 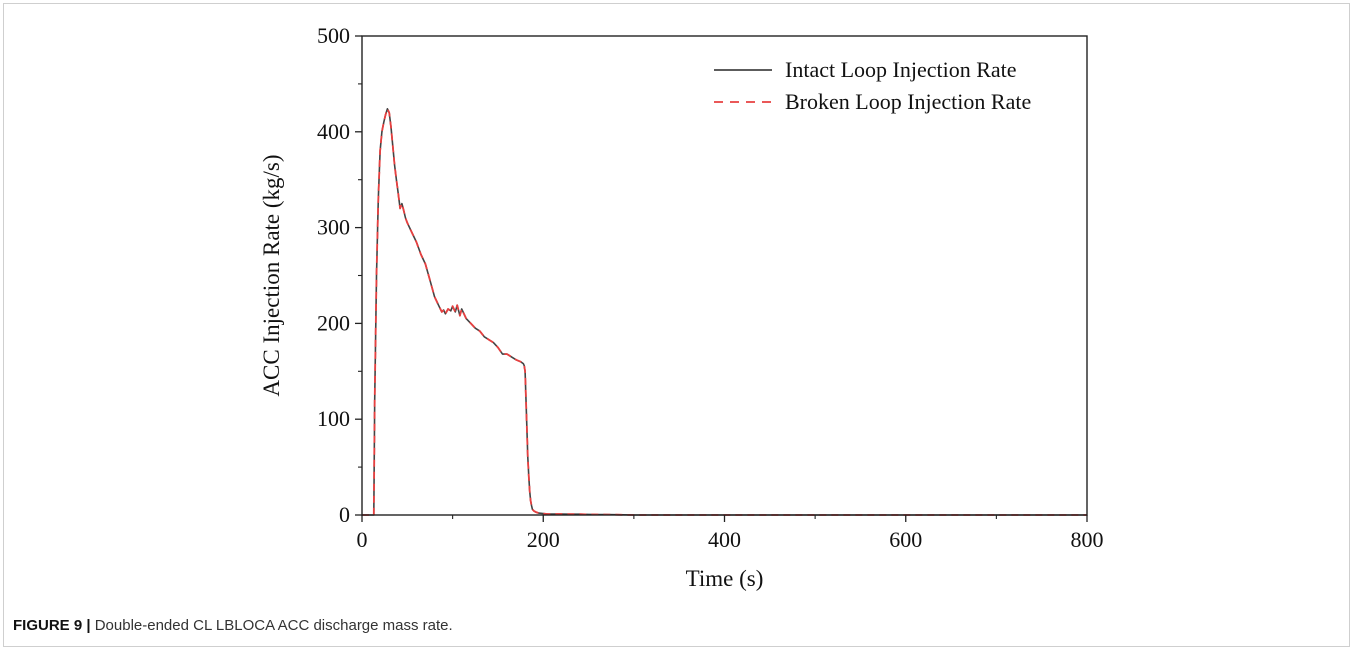 What do you see at coordinates (724, 539) in the screenshot?
I see `x-tick-label: 400` at bounding box center [724, 539].